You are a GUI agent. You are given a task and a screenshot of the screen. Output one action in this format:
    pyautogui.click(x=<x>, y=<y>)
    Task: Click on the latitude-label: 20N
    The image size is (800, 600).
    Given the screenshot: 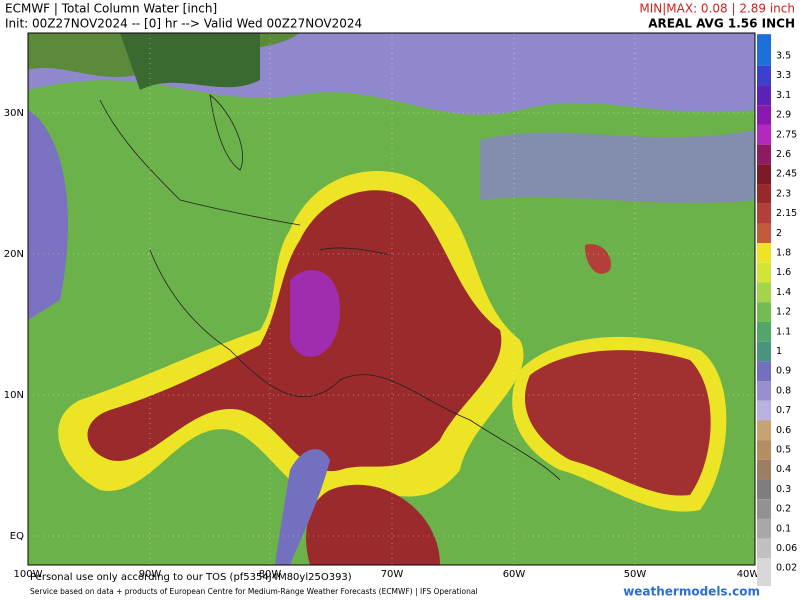 What is the action you would take?
    pyautogui.click(x=14, y=254)
    